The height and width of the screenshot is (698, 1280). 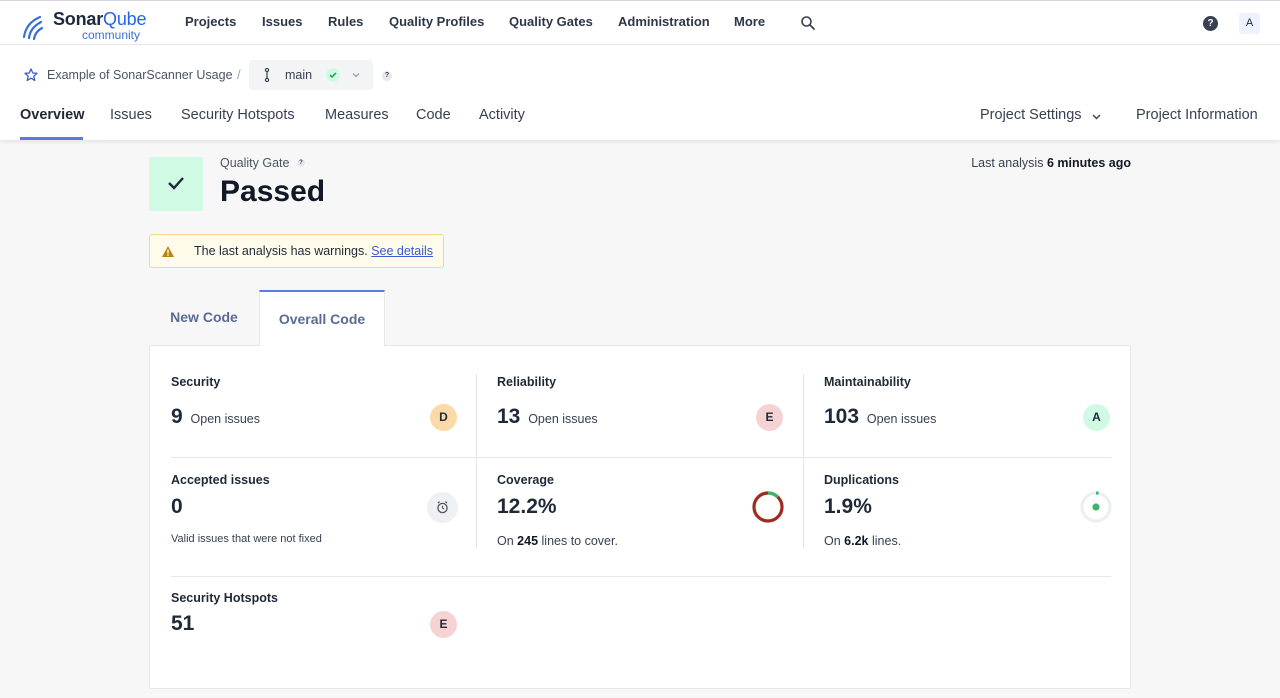 I want to click on tab-measures: Measures, so click(x=357, y=115).